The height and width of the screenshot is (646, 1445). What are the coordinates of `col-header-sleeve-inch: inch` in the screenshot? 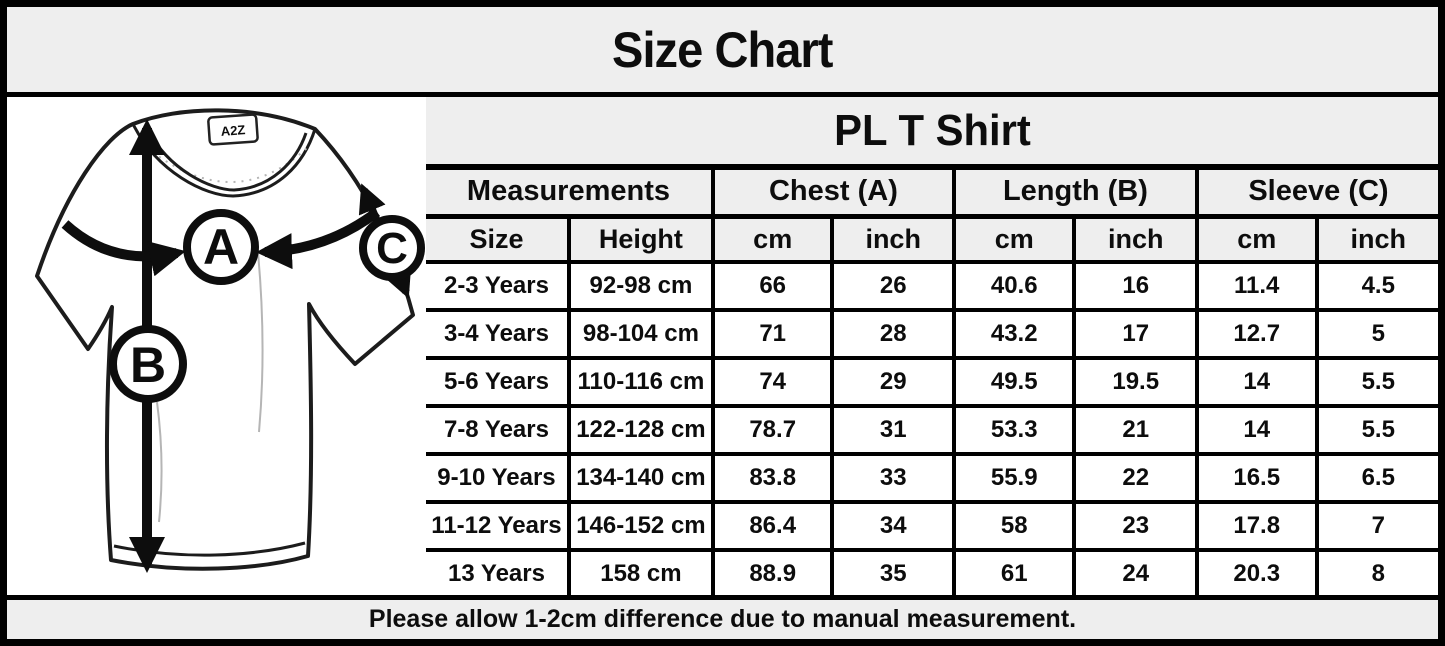 It's located at (1376, 239).